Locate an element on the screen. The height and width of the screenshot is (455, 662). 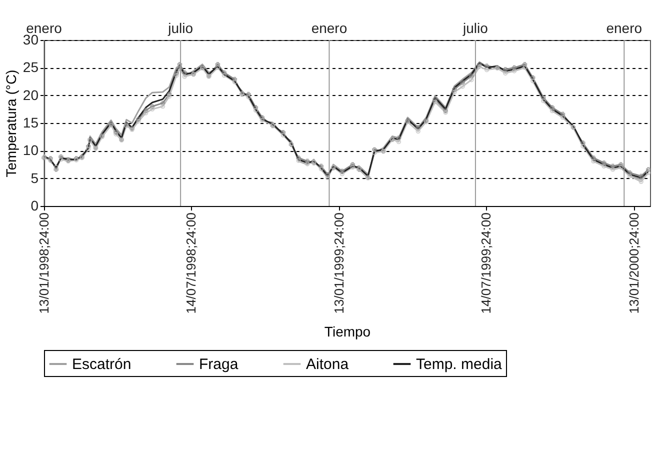
legend-label: Aitona is located at coordinates (328, 364).